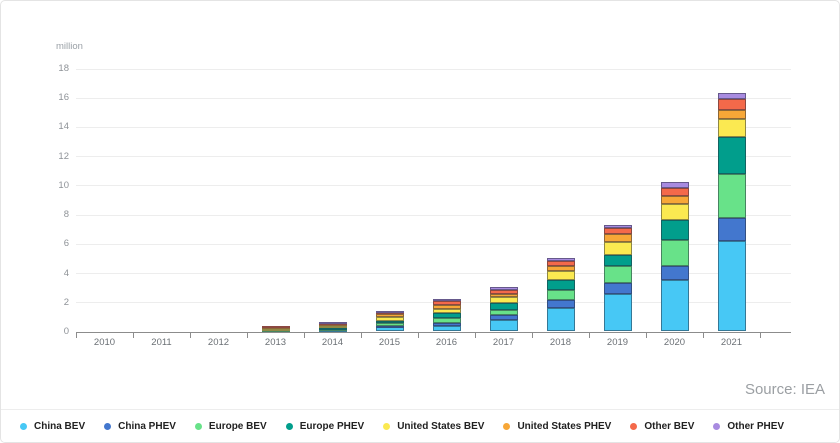 The image size is (840, 443). Describe the element at coordinates (617, 260) in the screenshot. I see `bar-segment-europe-phev-2019` at that location.